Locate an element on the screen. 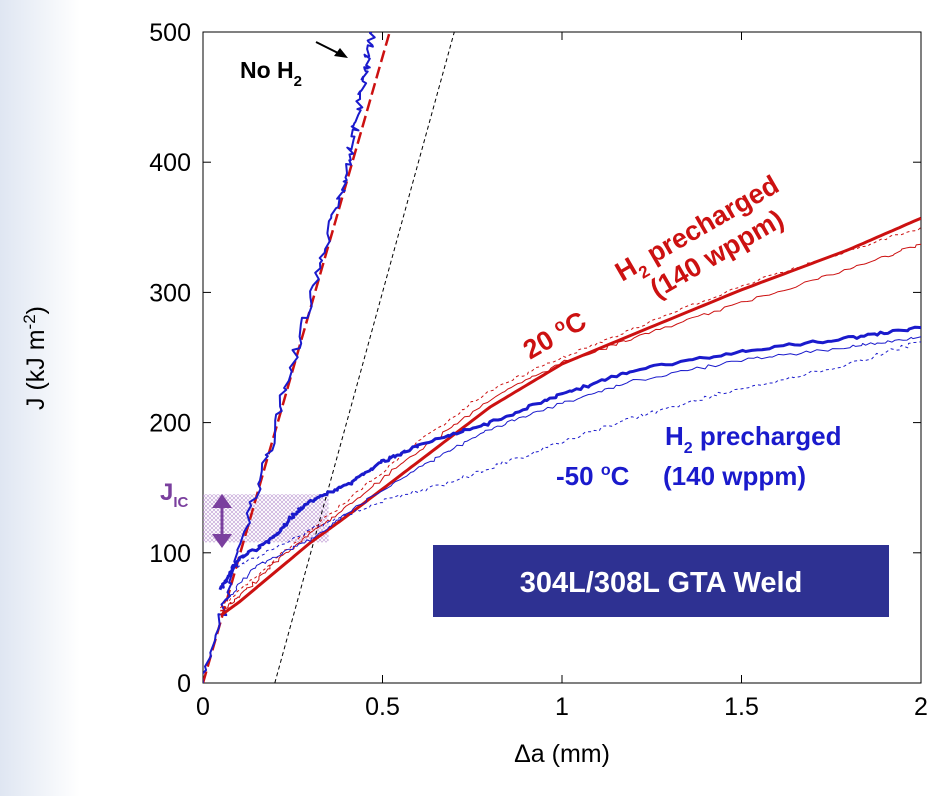 Image resolution: width=936 pixels, height=796 pixels. x-tick-label: 1 is located at coordinates (562, 707).